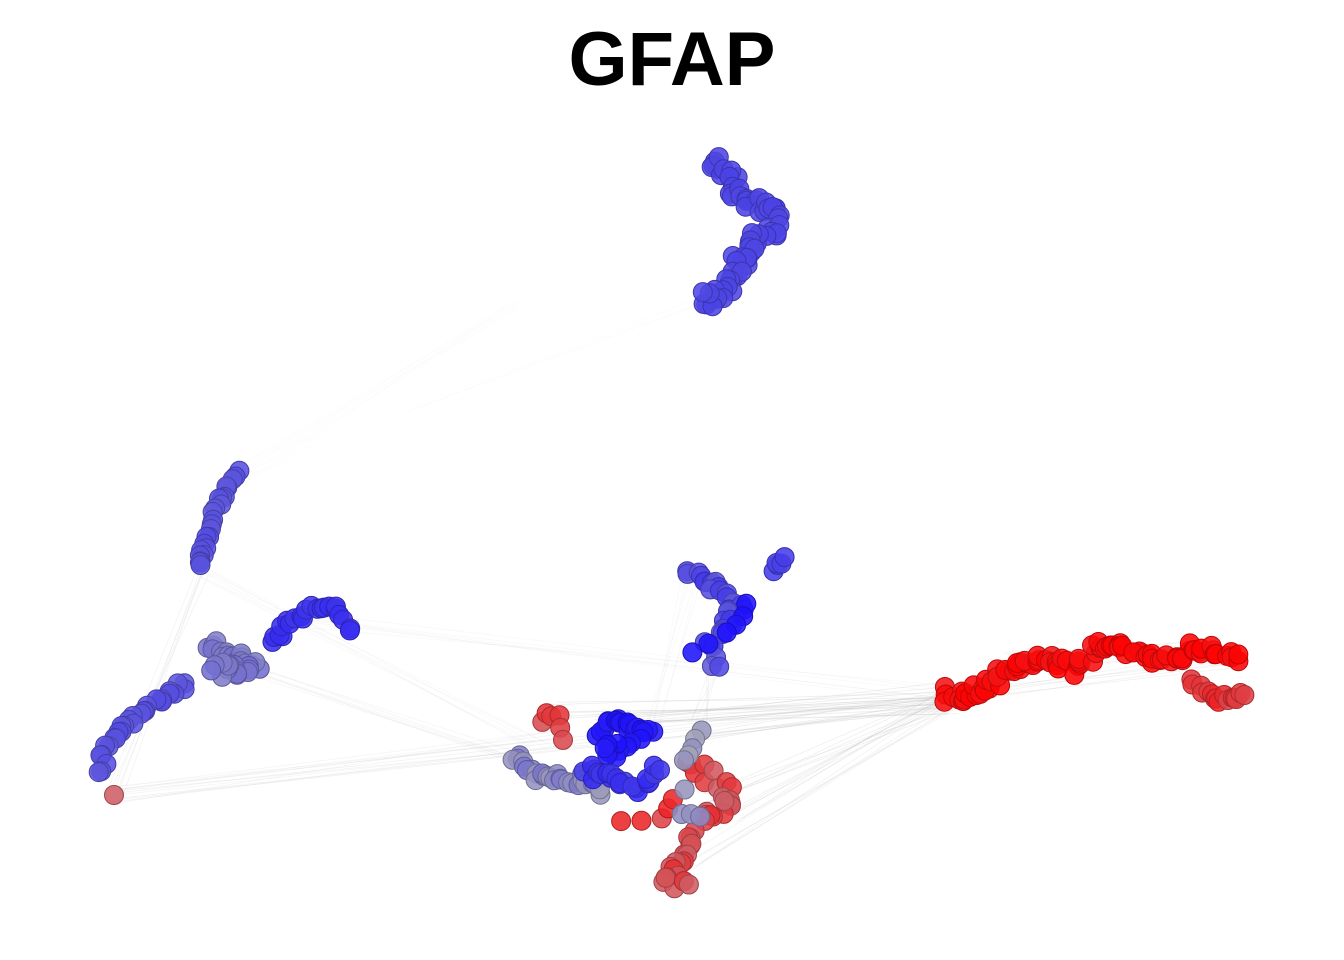 The height and width of the screenshot is (960, 1344). Describe the element at coordinates (219, 517) in the screenshot. I see `node-cluster-left-arm-upper` at that location.